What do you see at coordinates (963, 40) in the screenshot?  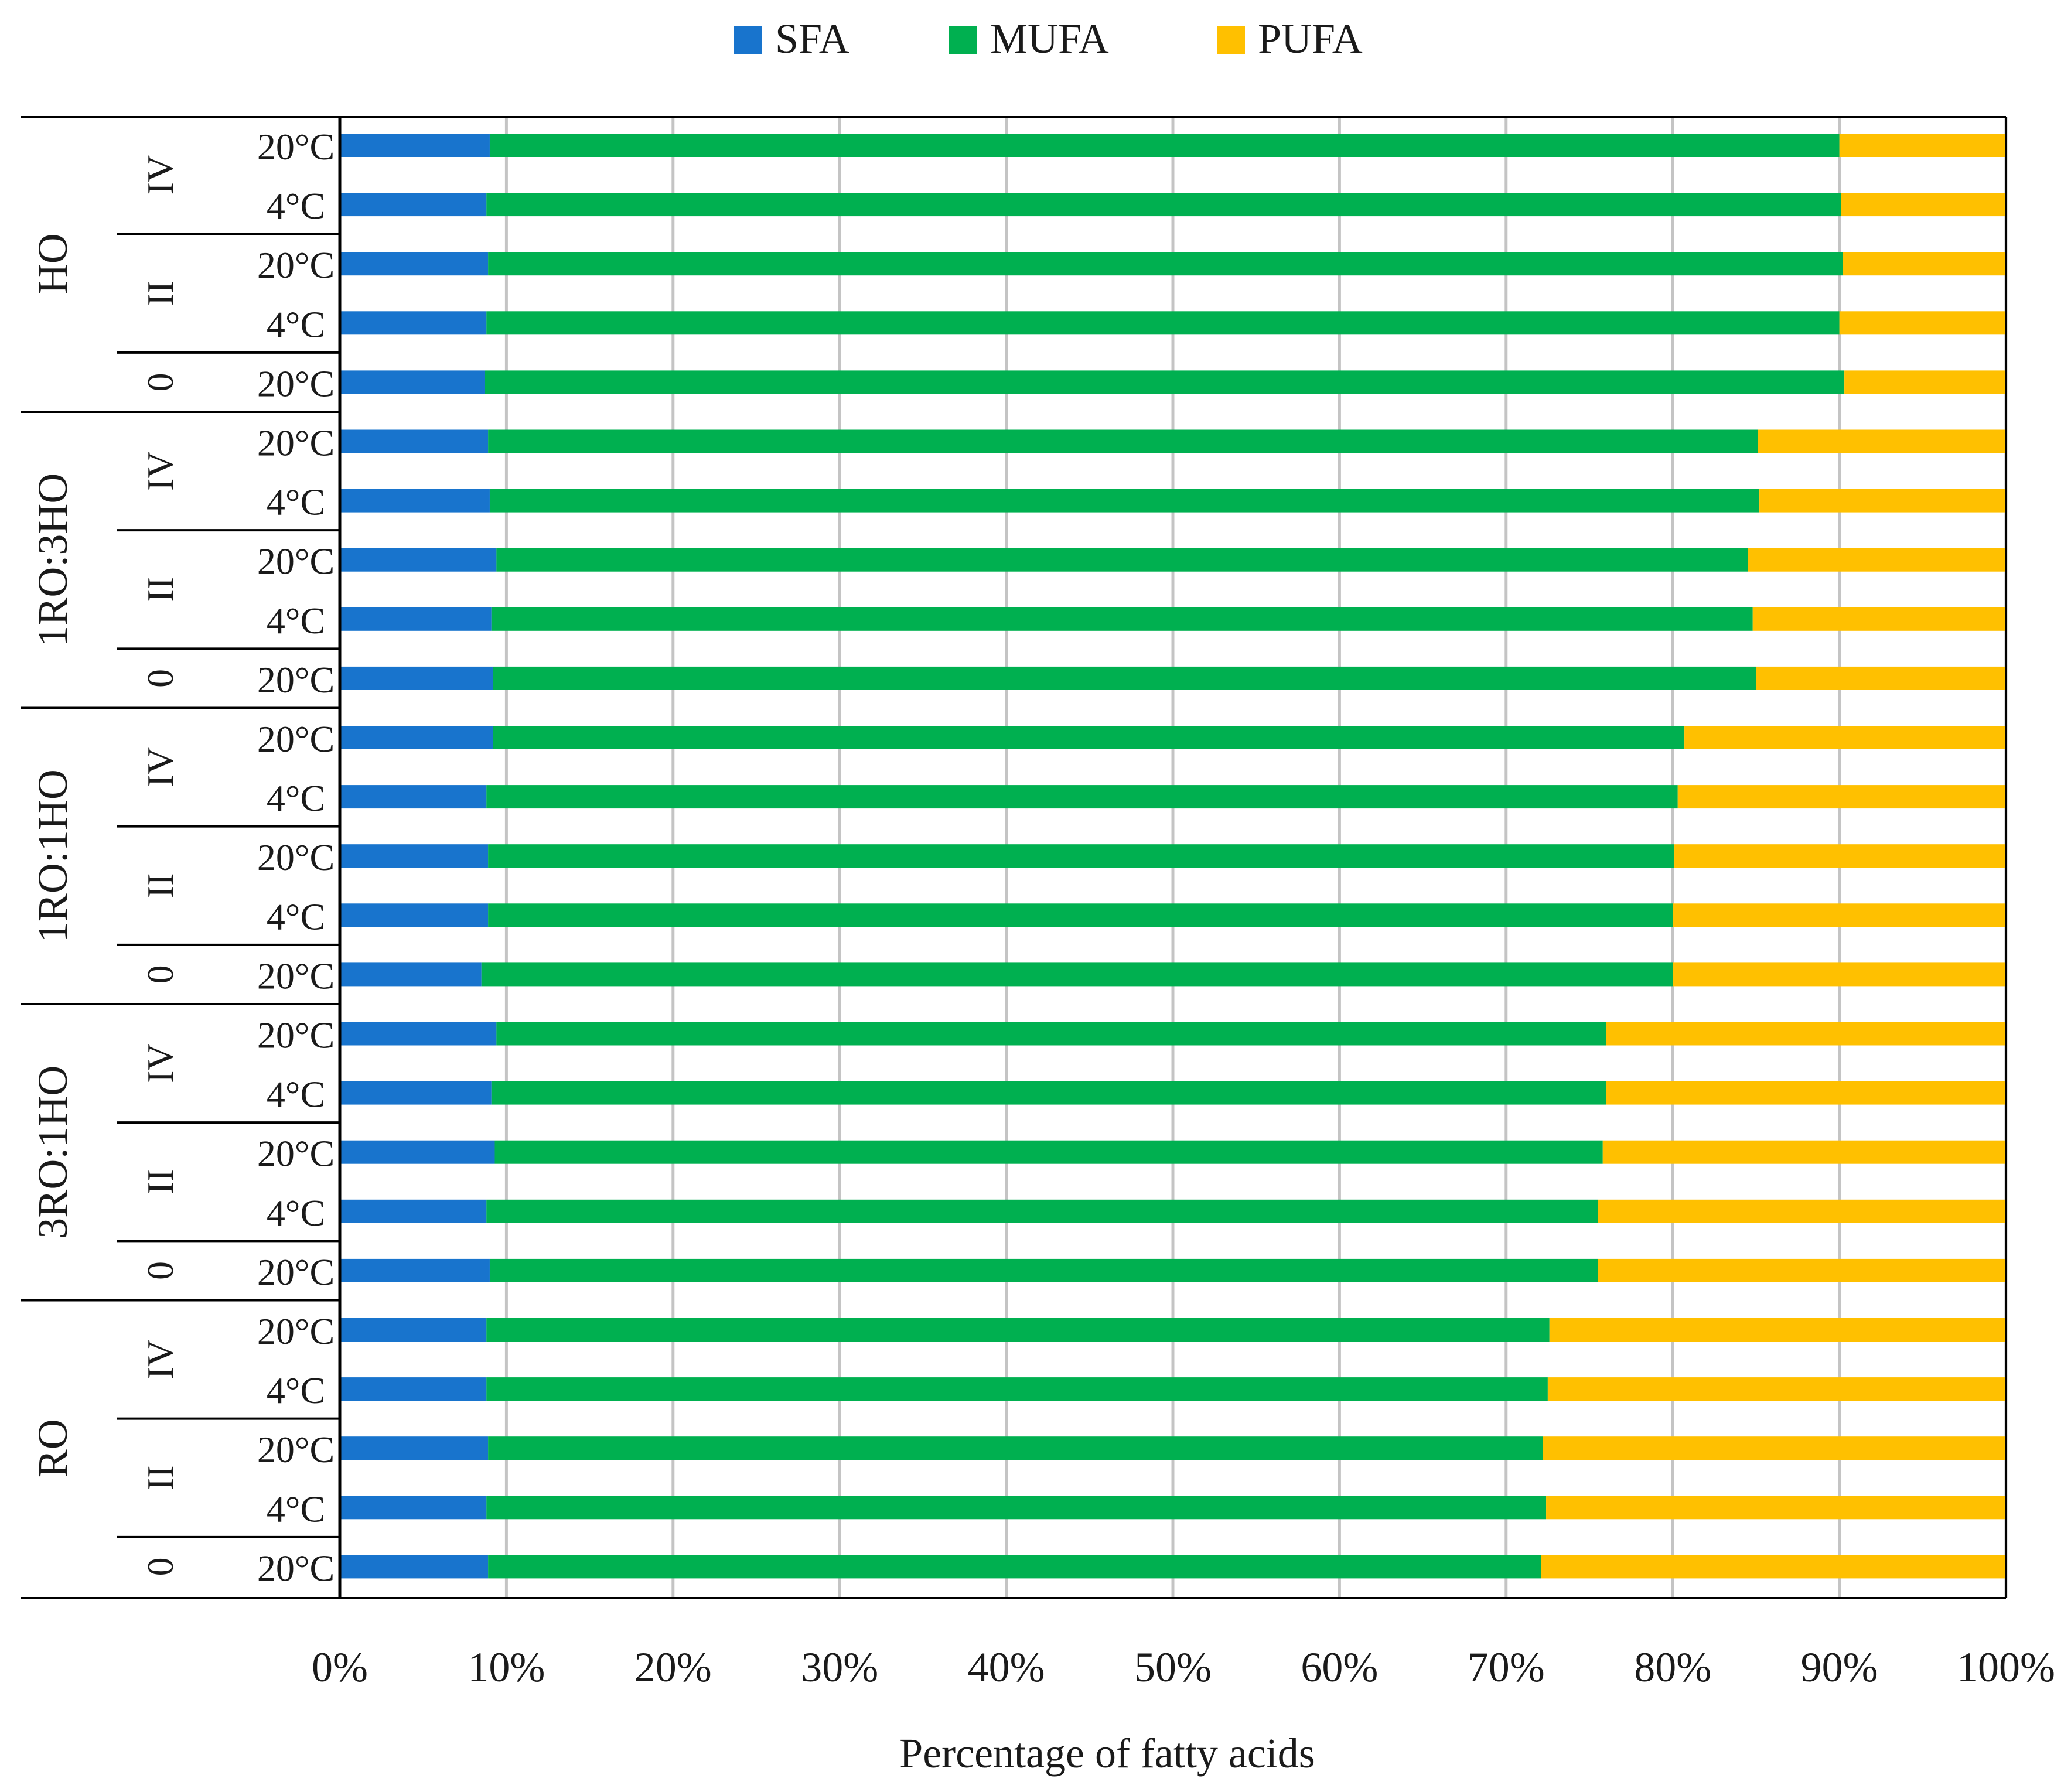 I see `legend-swatch-mufa` at bounding box center [963, 40].